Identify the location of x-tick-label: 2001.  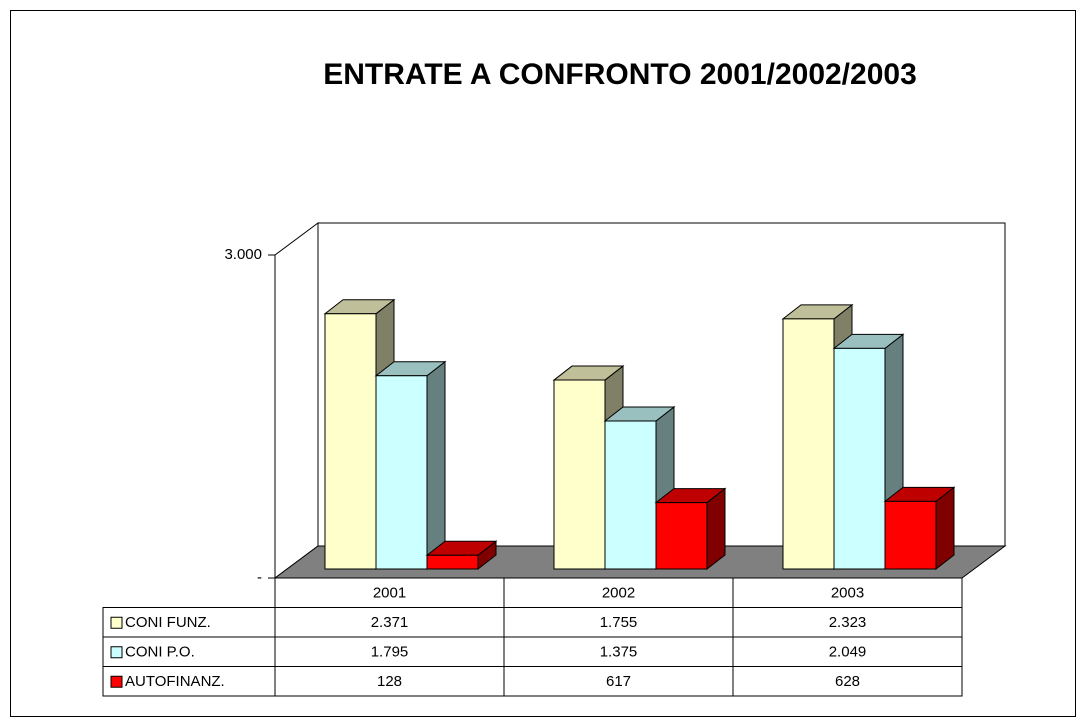
(389, 593).